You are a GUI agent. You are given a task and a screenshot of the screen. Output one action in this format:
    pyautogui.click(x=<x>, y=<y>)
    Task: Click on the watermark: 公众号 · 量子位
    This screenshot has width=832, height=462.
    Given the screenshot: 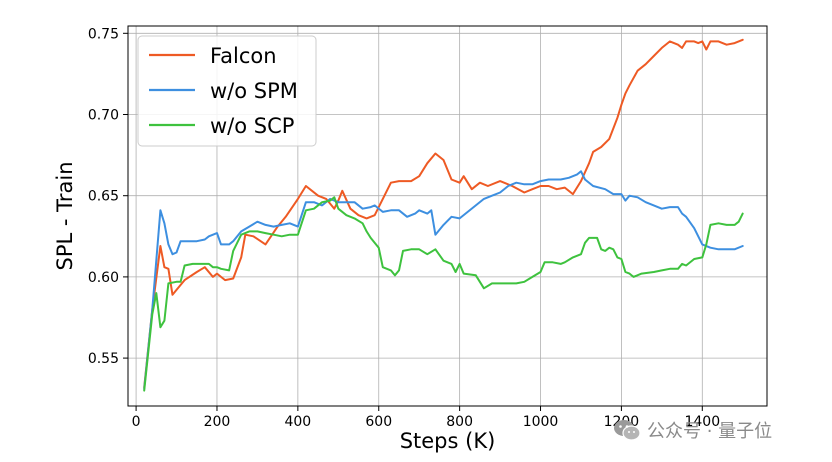 What is the action you would take?
    pyautogui.click(x=692, y=430)
    